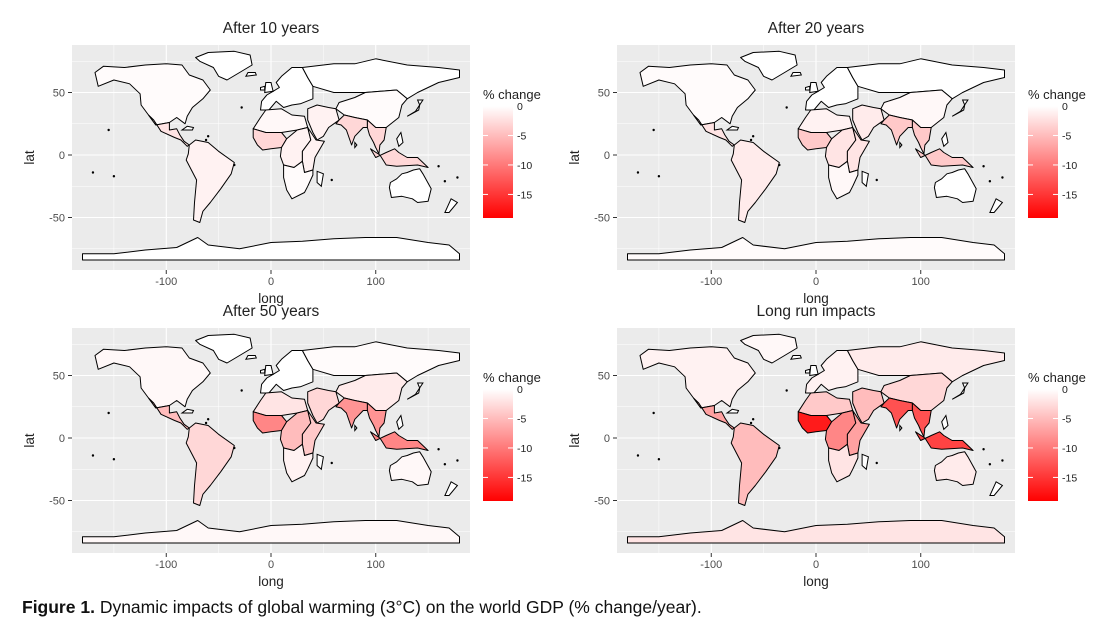 This screenshot has width=1102, height=640. Describe the element at coordinates (270, 139) in the screenshot. I see `region-west-africa` at that location.